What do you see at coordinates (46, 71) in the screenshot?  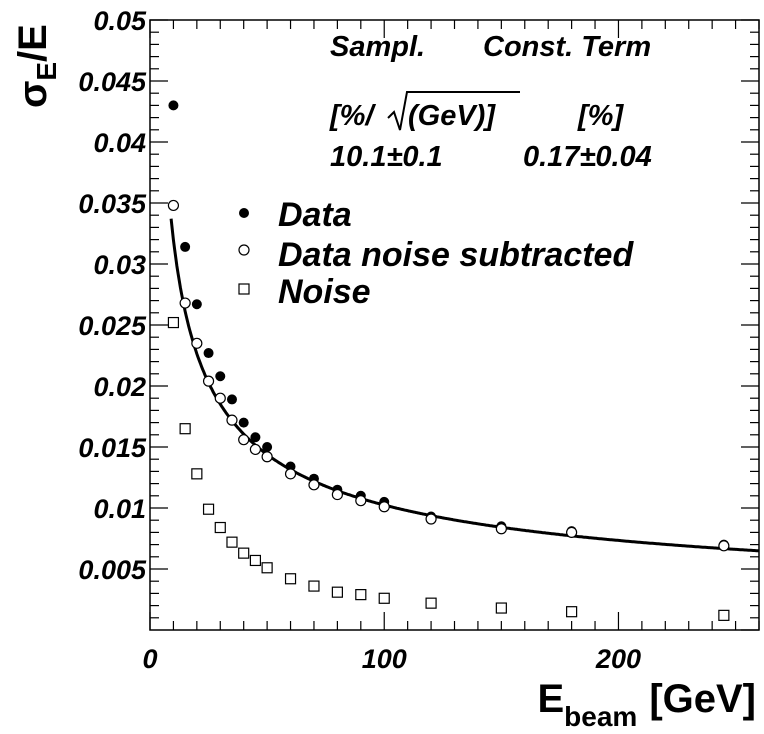 I see `y-axis-title-sub: E` at bounding box center [46, 71].